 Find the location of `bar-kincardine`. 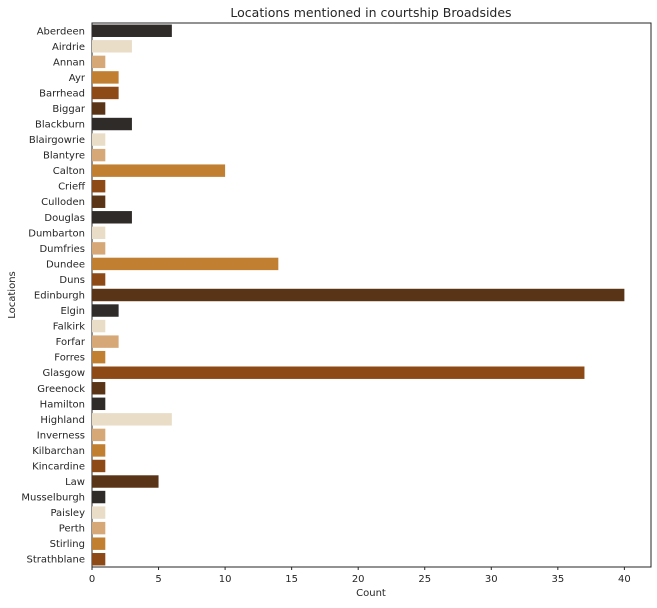

bar-kincardine is located at coordinates (99, 466).